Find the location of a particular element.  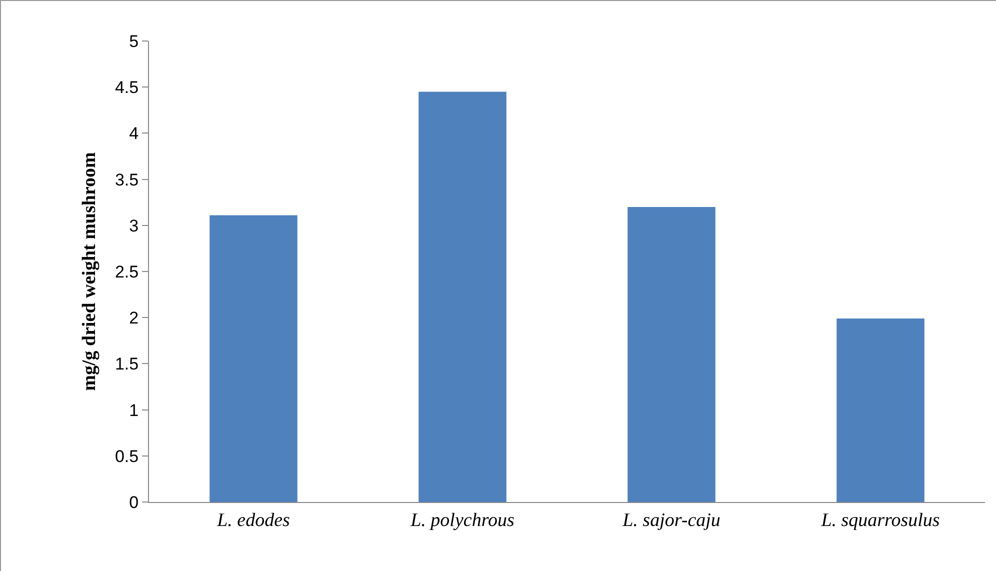

x-tick-label: L. squarrosulus is located at coordinates (880, 520).